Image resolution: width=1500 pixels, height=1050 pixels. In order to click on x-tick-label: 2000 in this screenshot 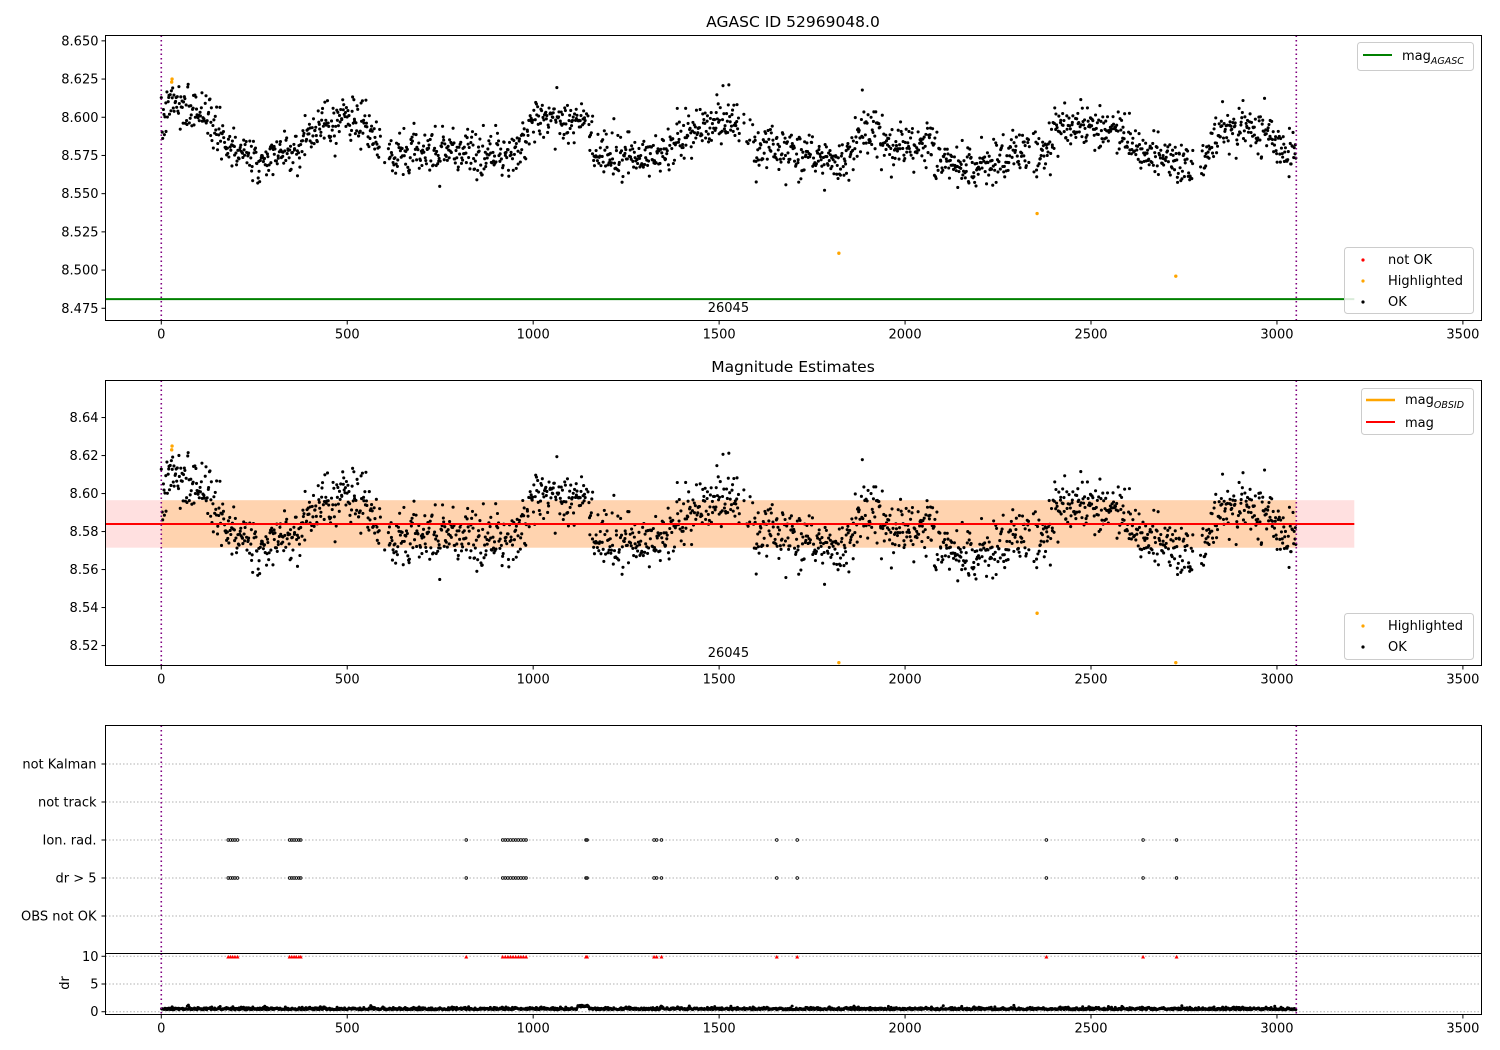, I will do `click(905, 680)`.